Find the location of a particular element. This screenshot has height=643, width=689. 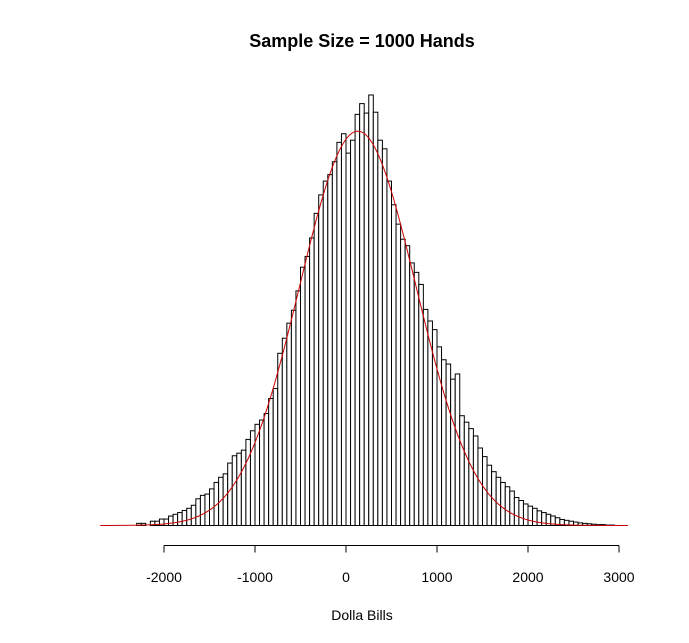

chart-title: Sample Size = 1000 Hands is located at coordinates (362, 41).